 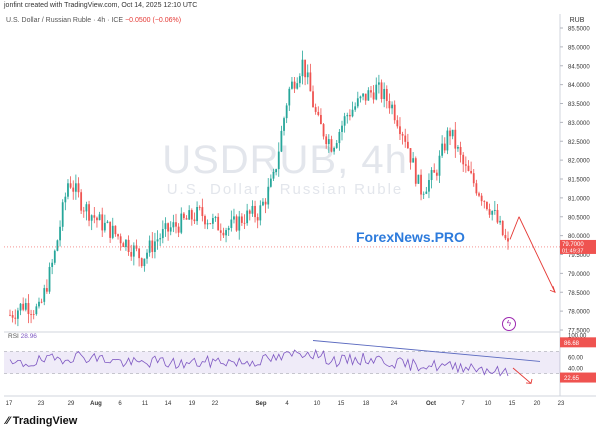 What do you see at coordinates (577, 20) in the screenshot?
I see `currency-label: RUB` at bounding box center [577, 20].